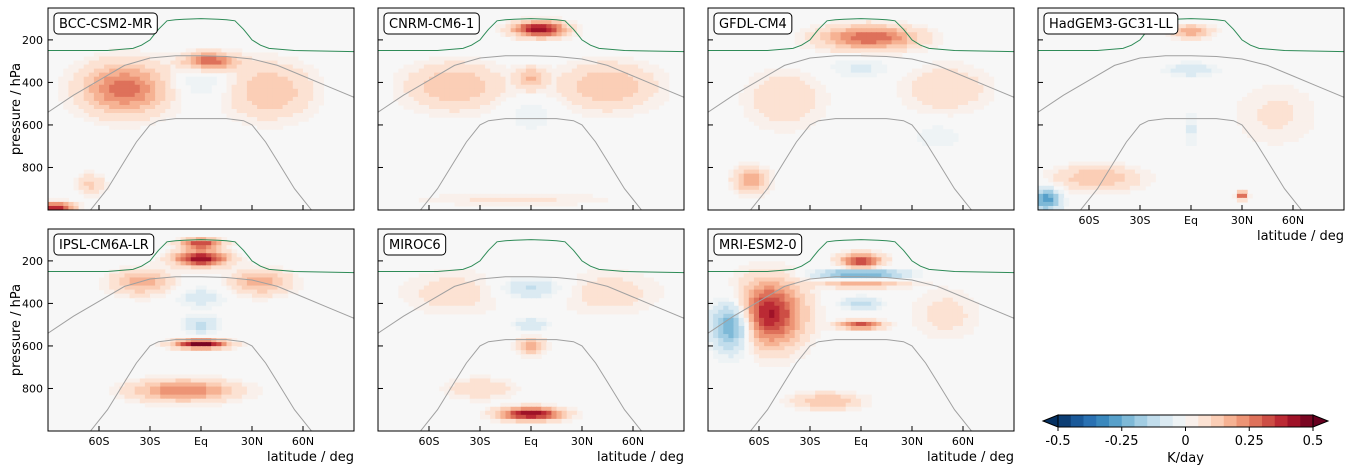 The image size is (1358, 466). What do you see at coordinates (32, 125) in the screenshot?
I see `y-tick-label: 600` at bounding box center [32, 125].